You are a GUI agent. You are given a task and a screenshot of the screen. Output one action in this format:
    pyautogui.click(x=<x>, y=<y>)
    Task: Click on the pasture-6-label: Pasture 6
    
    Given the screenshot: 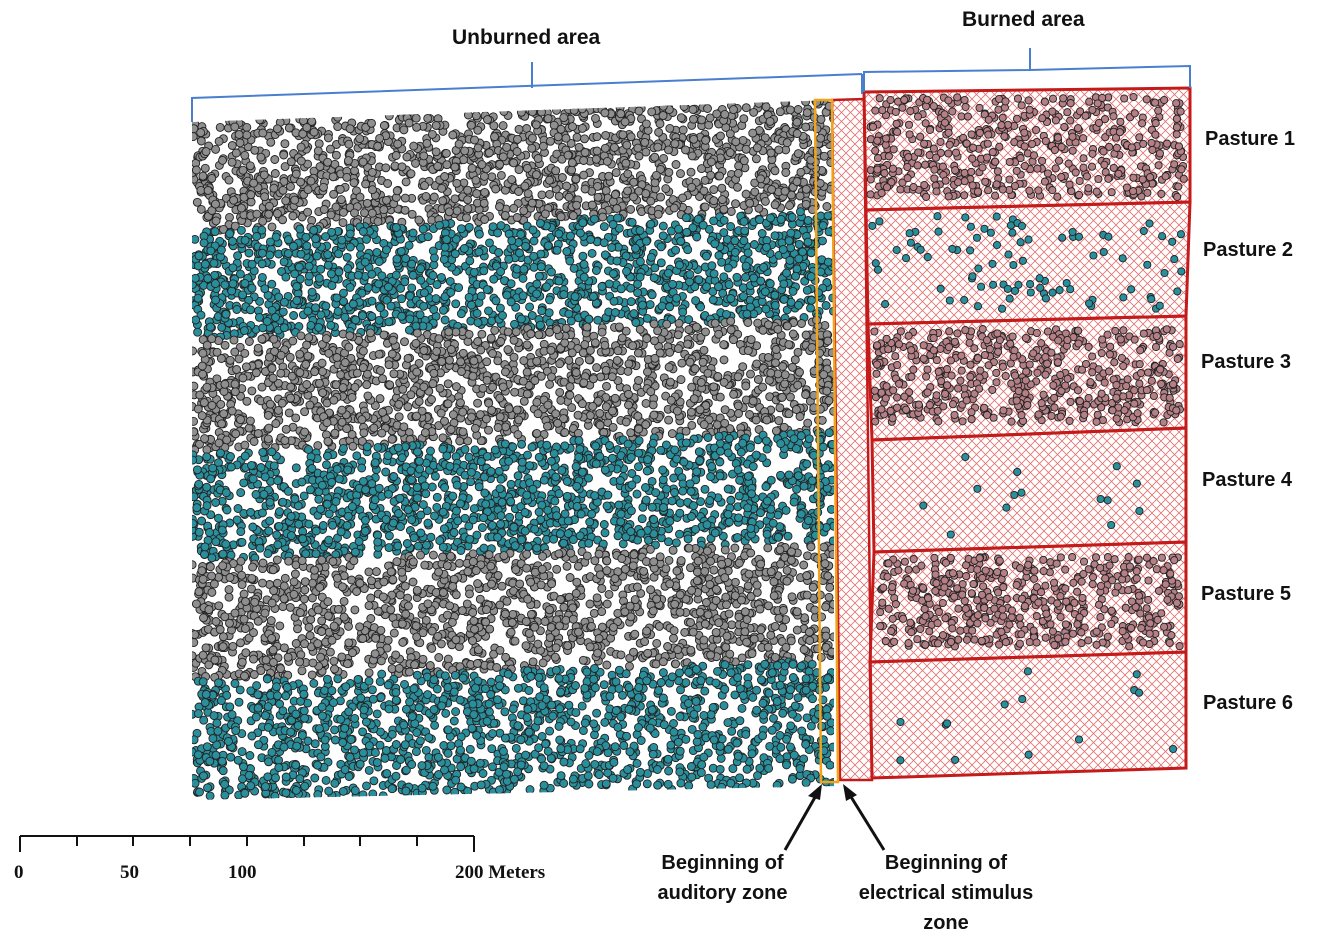 What is the action you would take?
    pyautogui.click(x=1248, y=703)
    